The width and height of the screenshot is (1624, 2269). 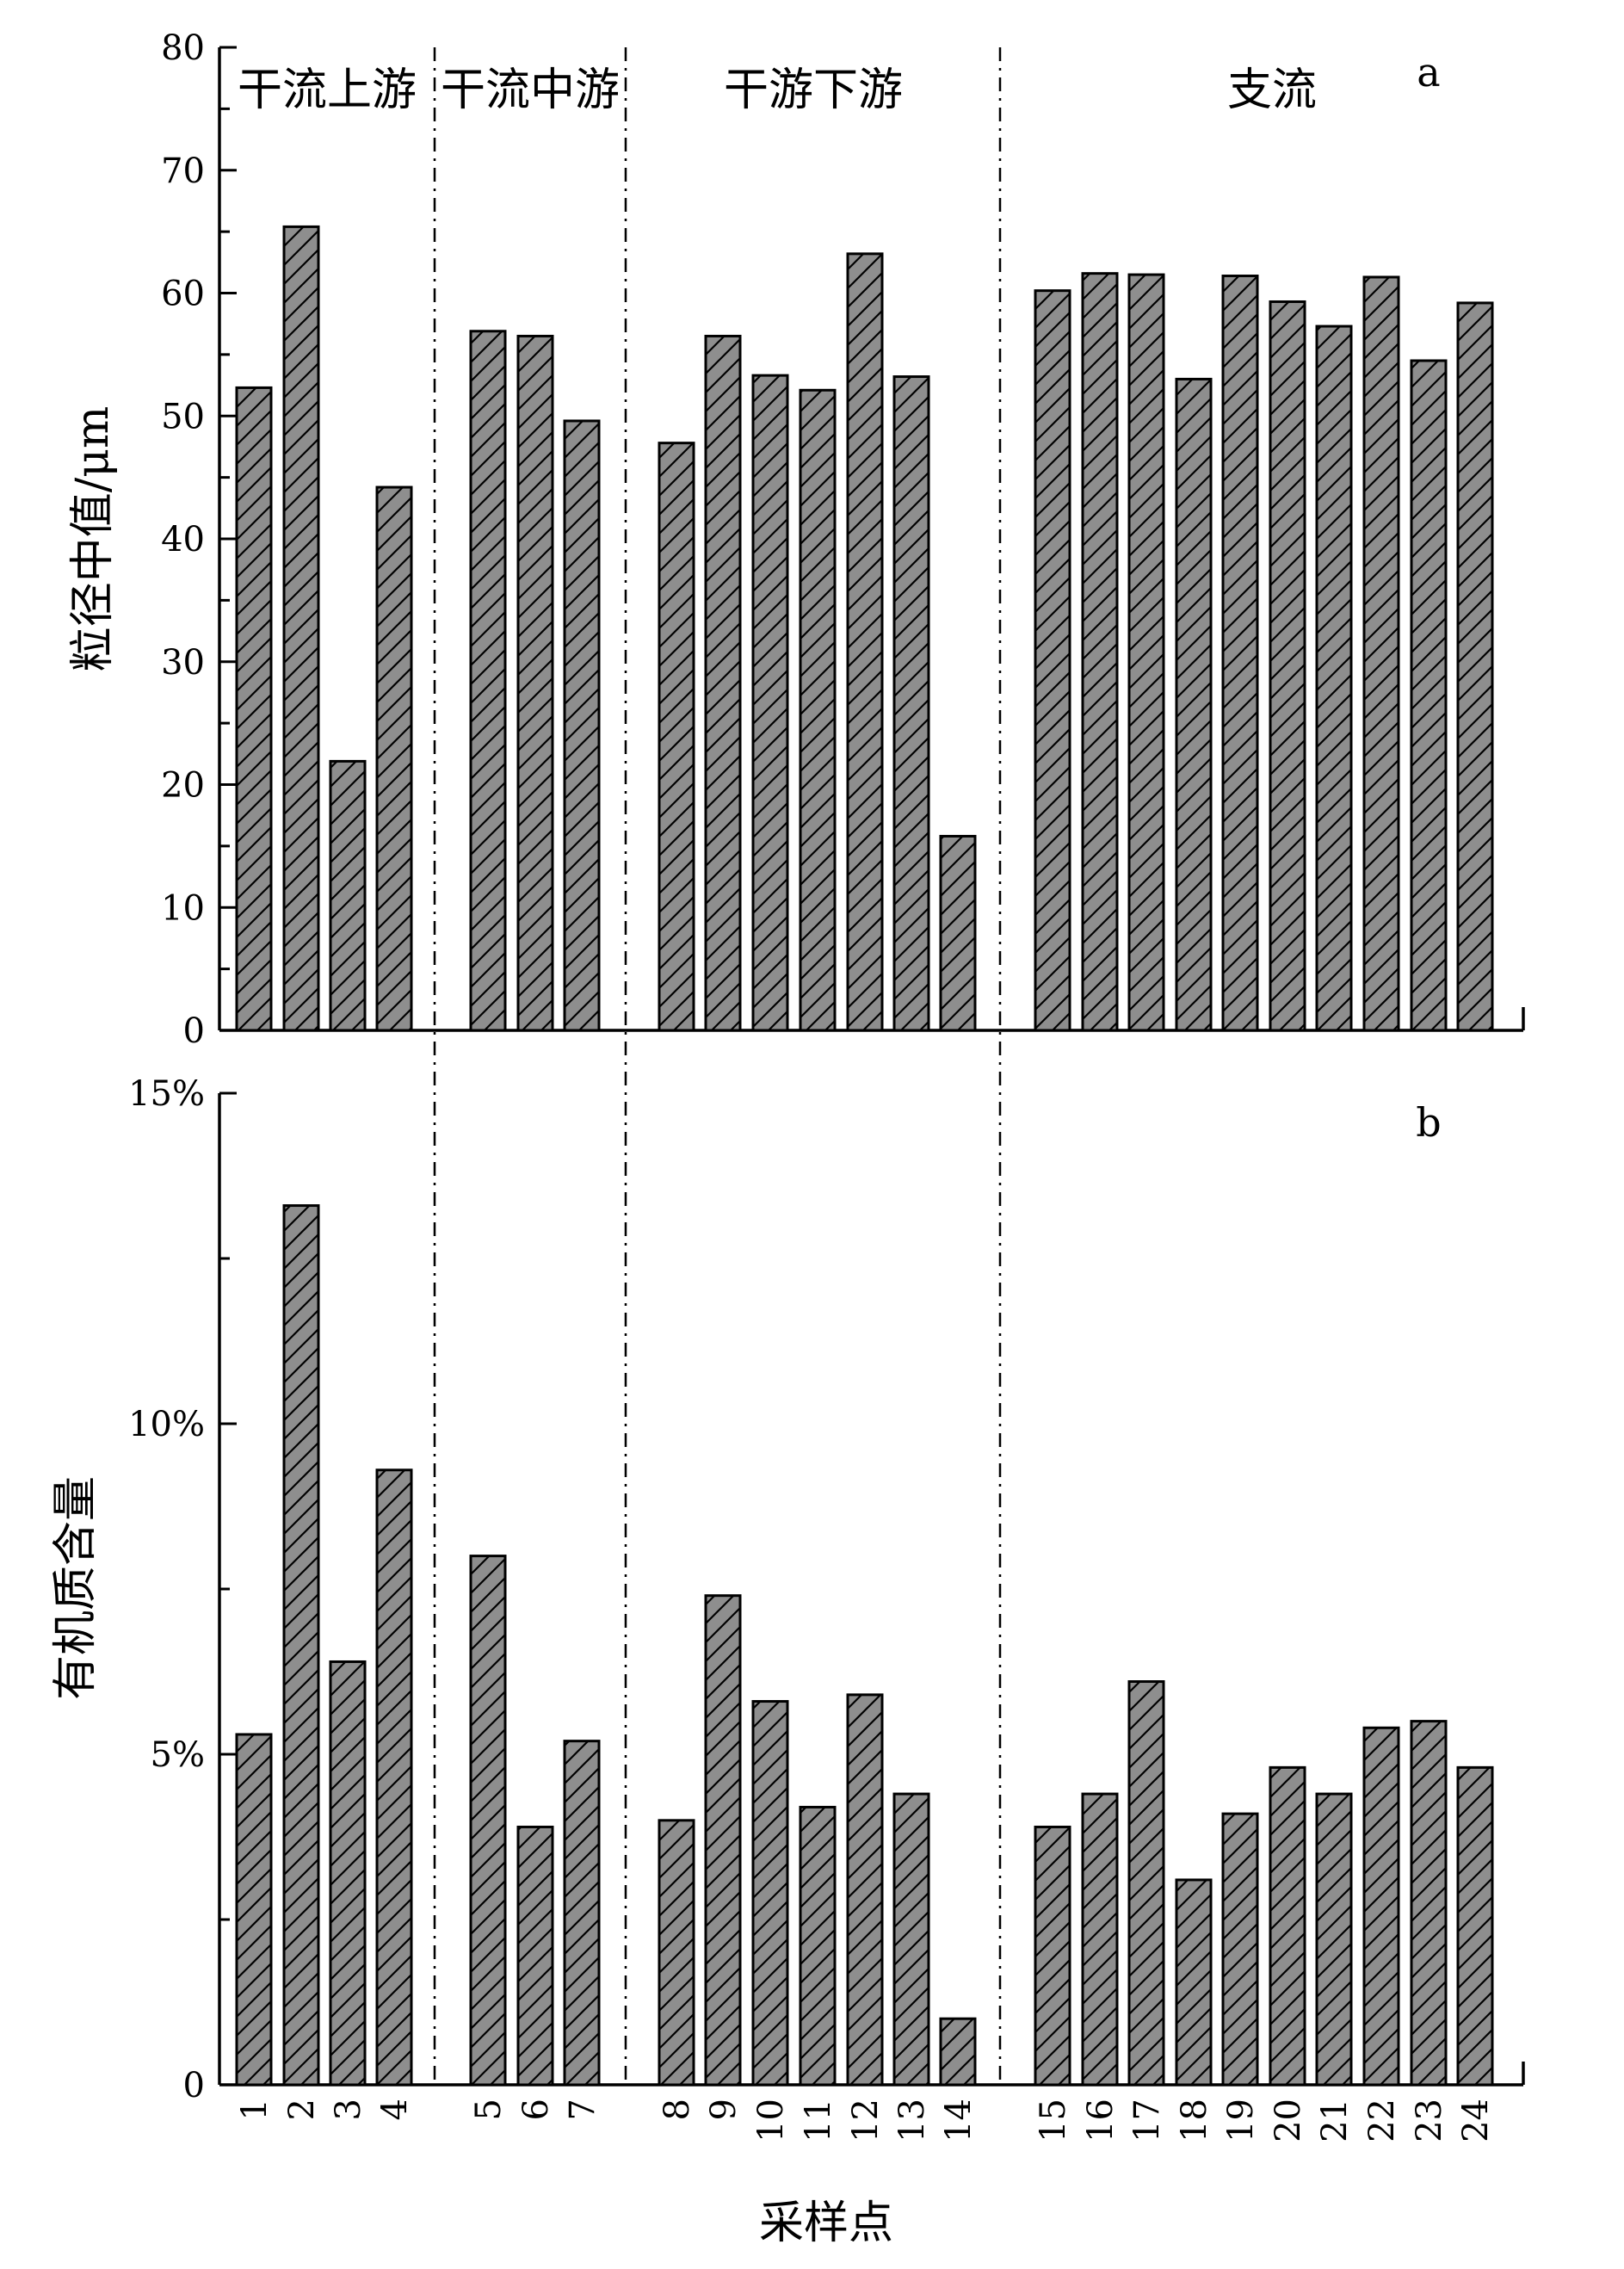 I want to click on panel-a-label: a, so click(x=1428, y=72).